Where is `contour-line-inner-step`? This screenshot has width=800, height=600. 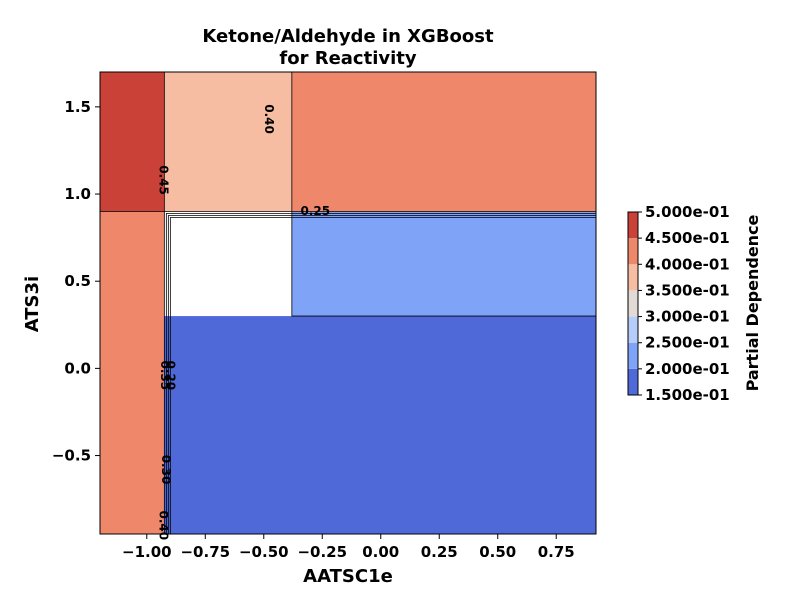 contour-line-inner-step is located at coordinates (443, 264).